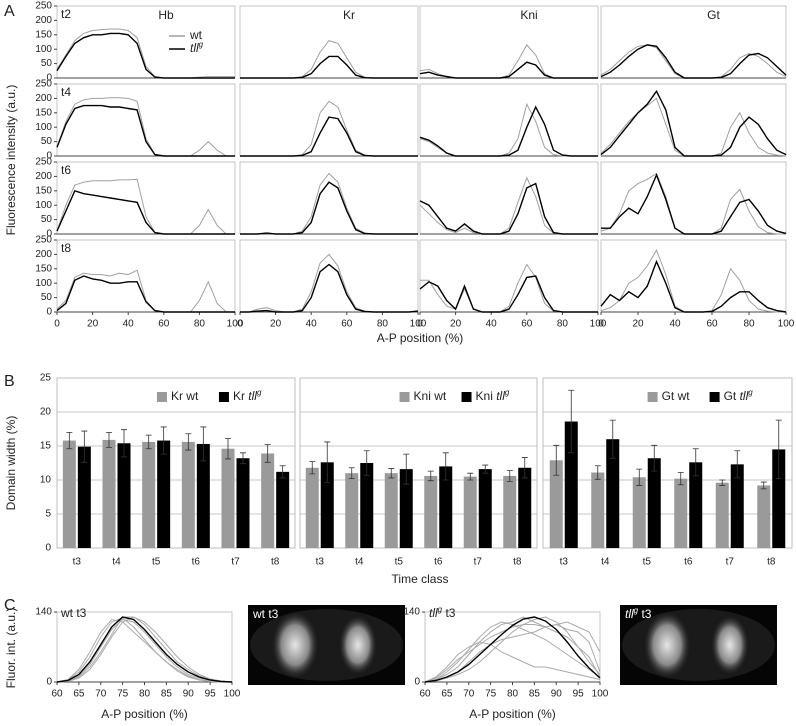 The image size is (796, 726). I want to click on x-tick-label: t3, so click(320, 562).